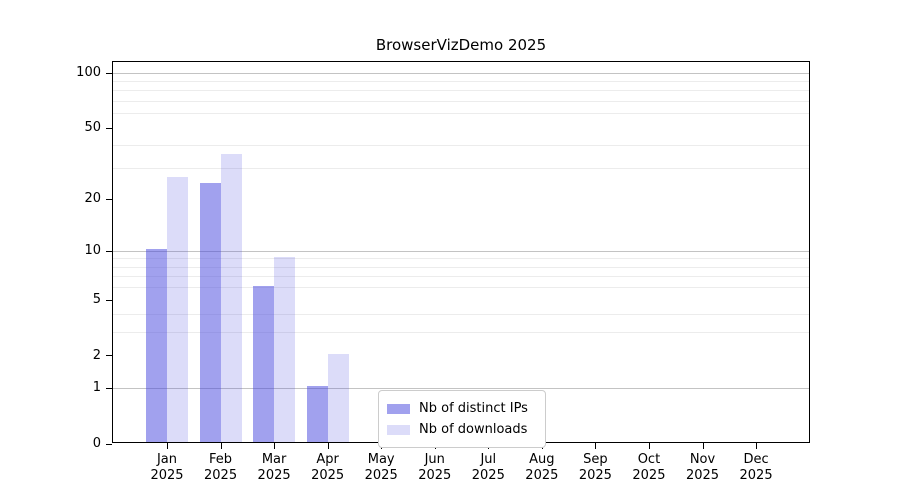  I want to click on legend-swatch-downloads, so click(398, 429).